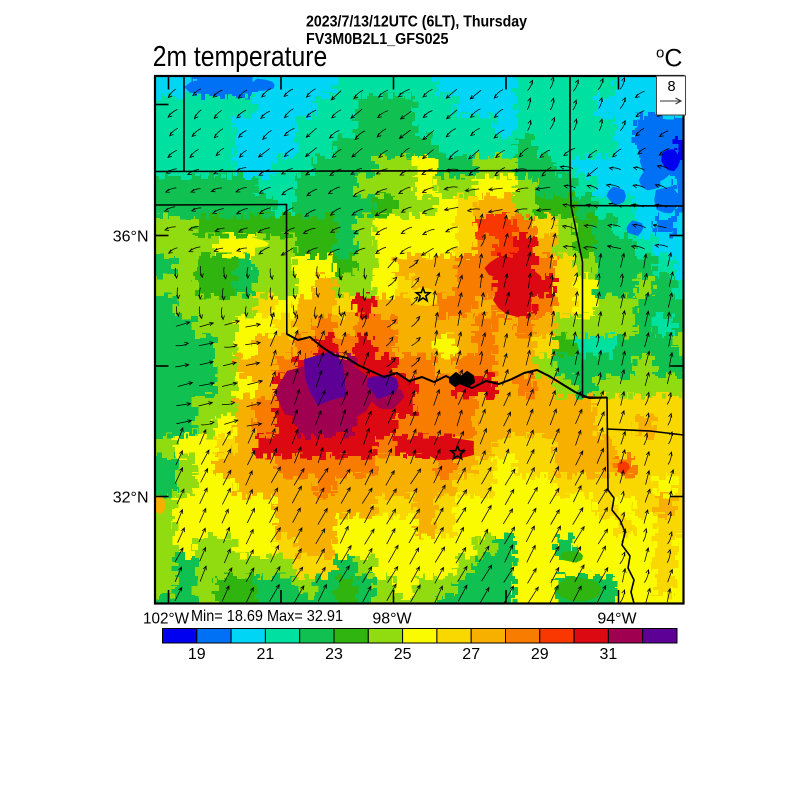  I want to click on svg-text: 21, so click(266, 654).